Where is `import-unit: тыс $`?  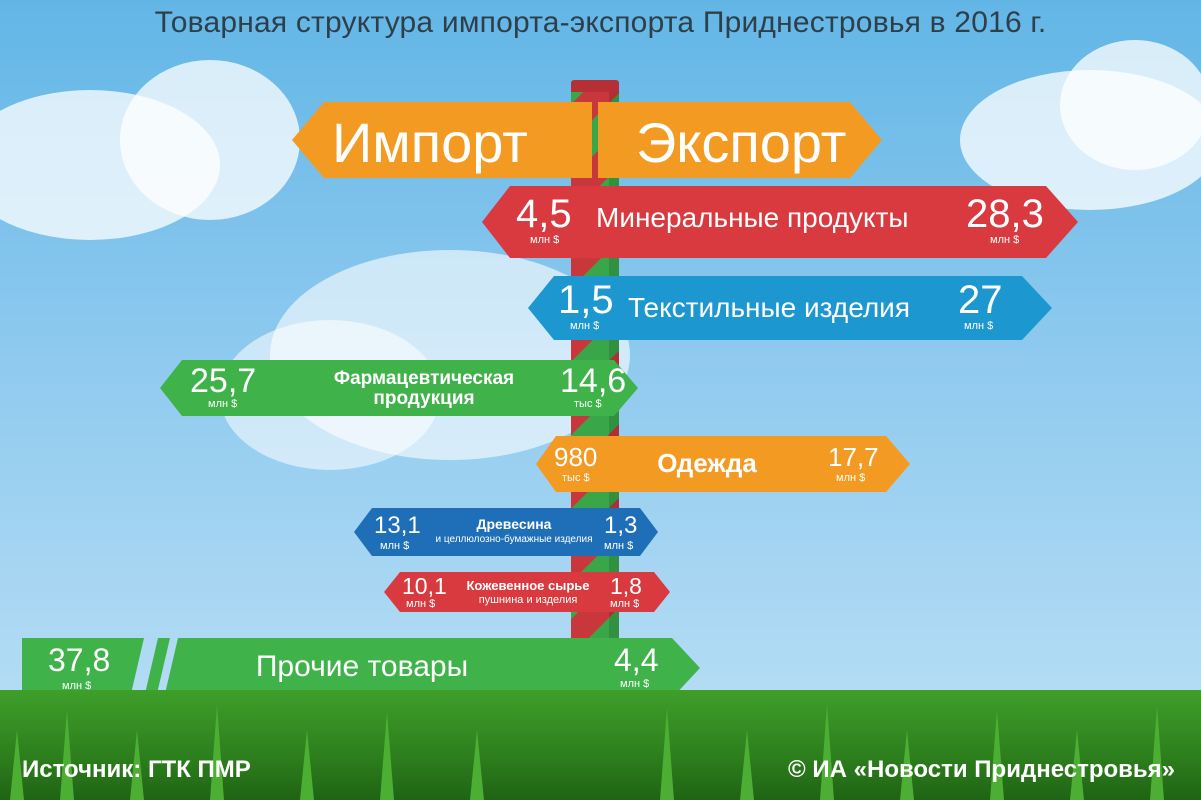 import-unit: тыс $ is located at coordinates (576, 478).